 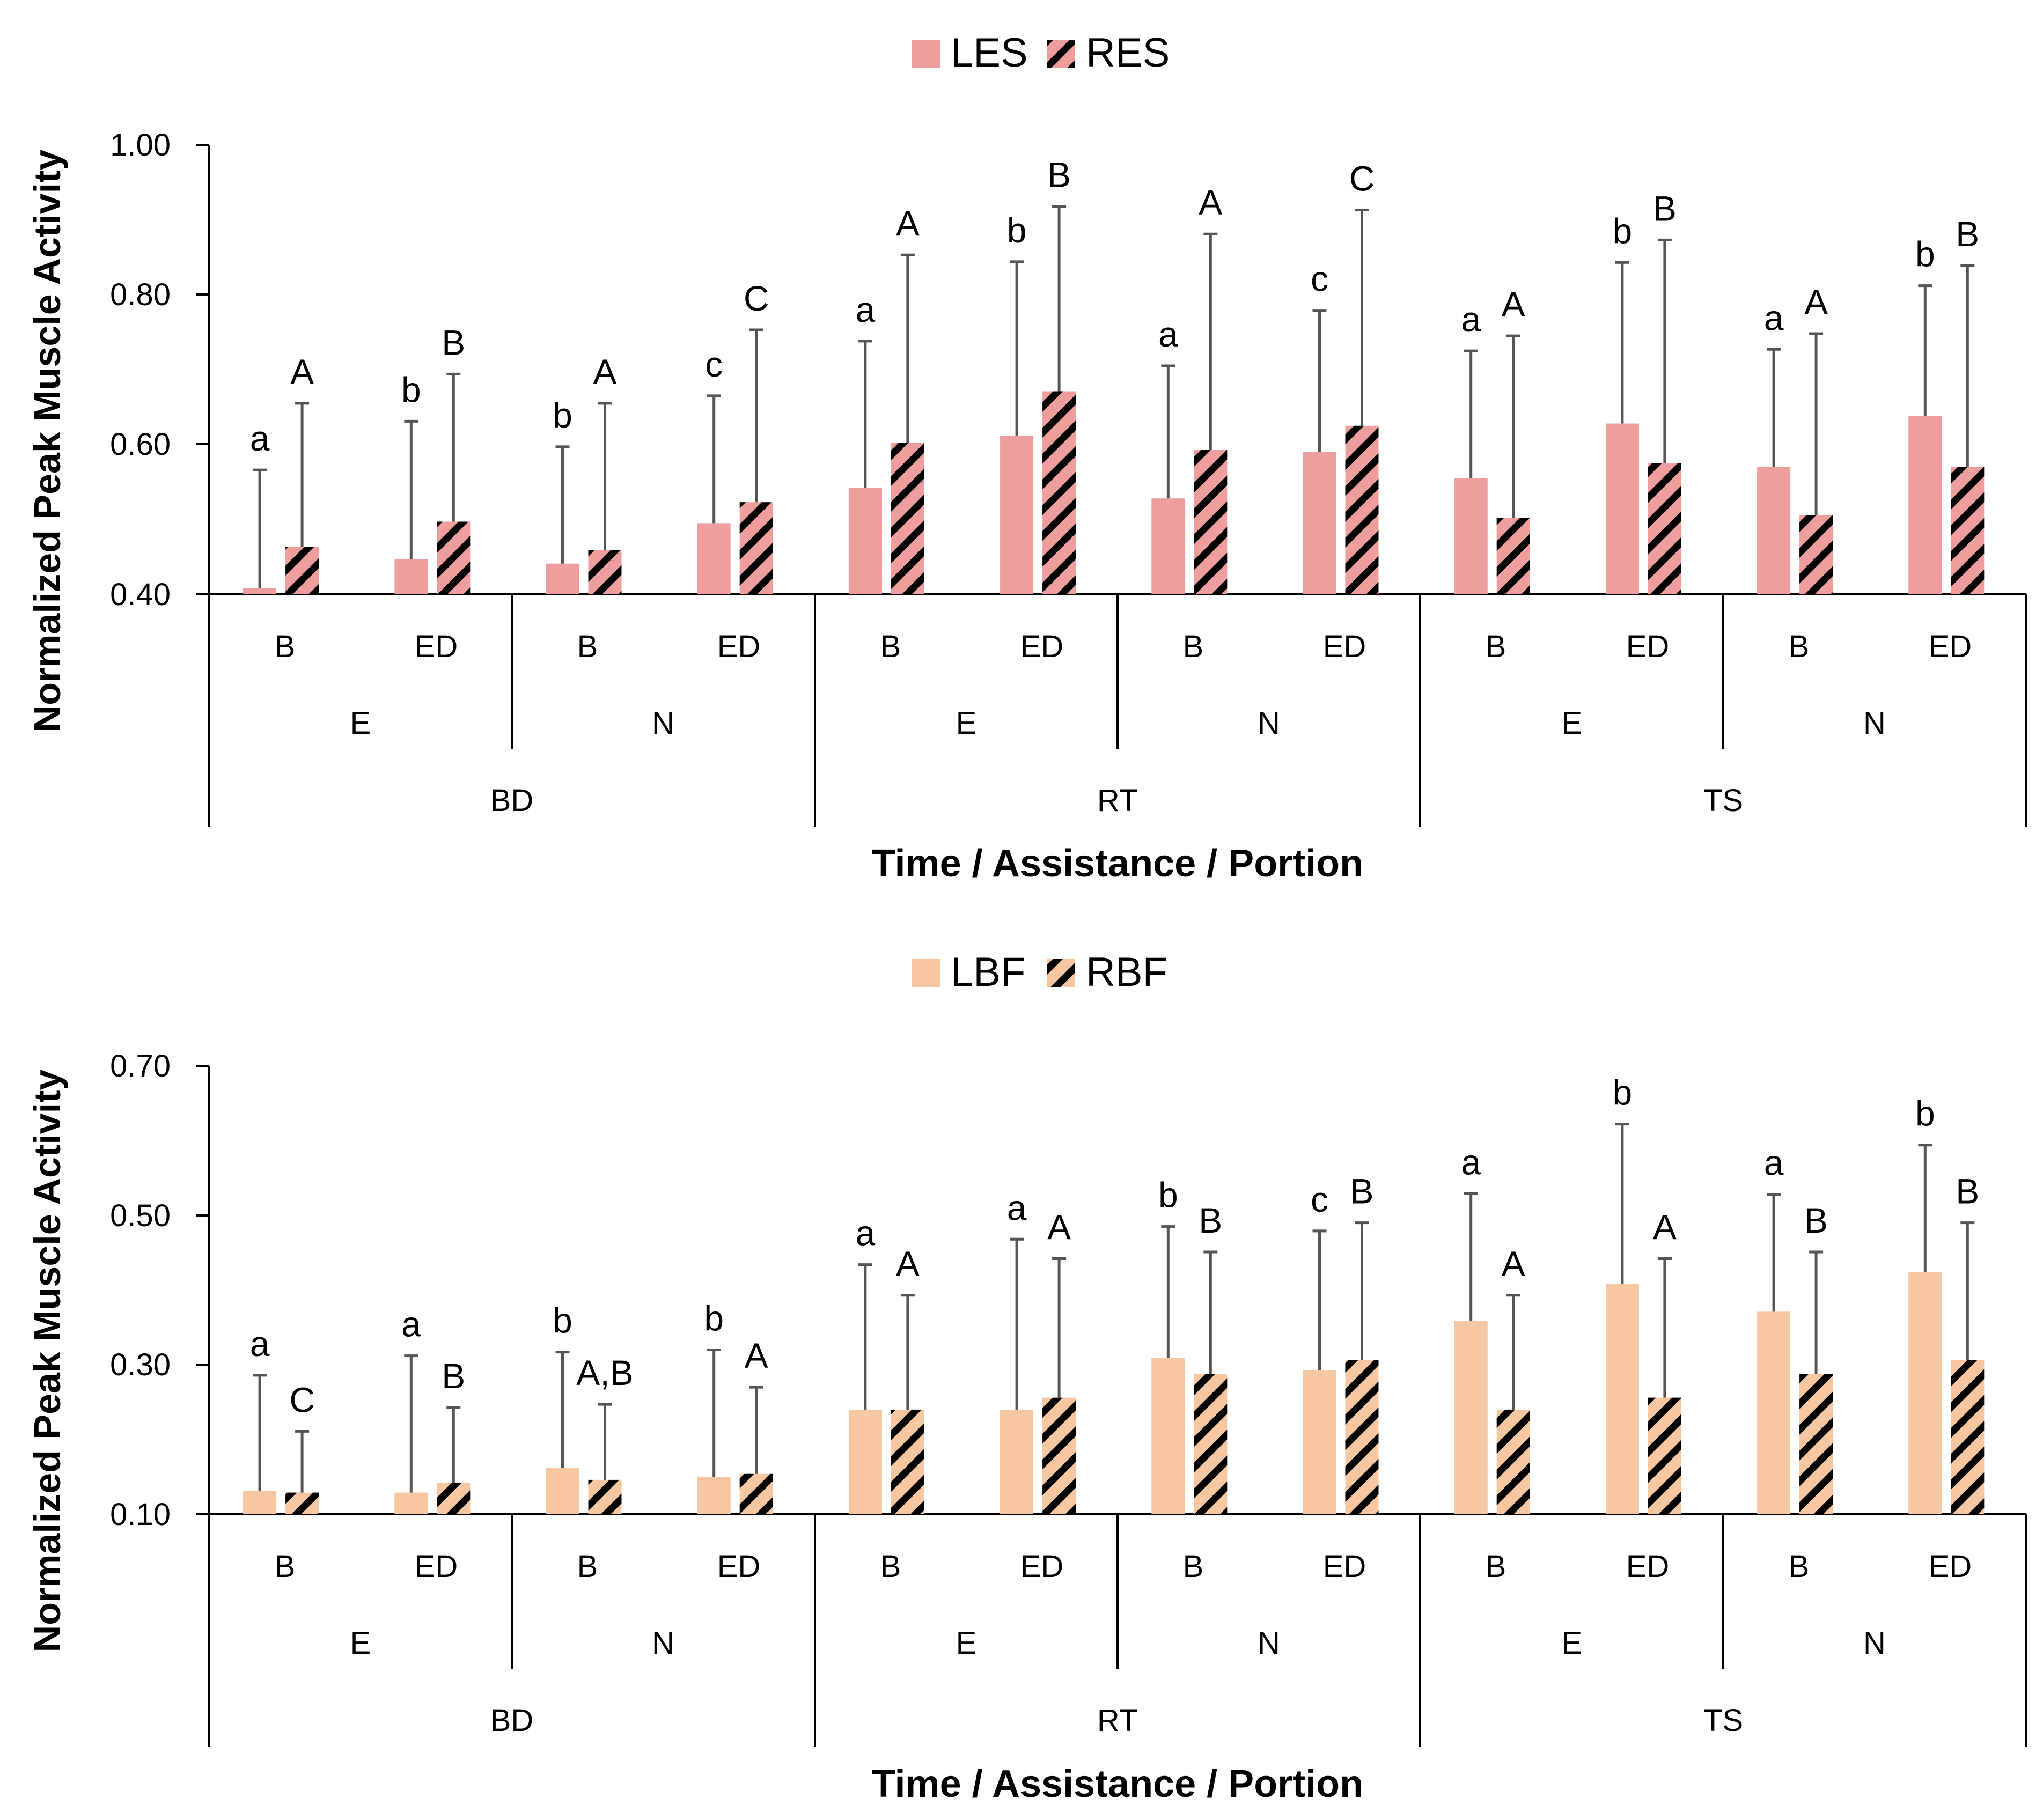 What do you see at coordinates (1319, 279) in the screenshot?
I see `significance-label-les: c` at bounding box center [1319, 279].